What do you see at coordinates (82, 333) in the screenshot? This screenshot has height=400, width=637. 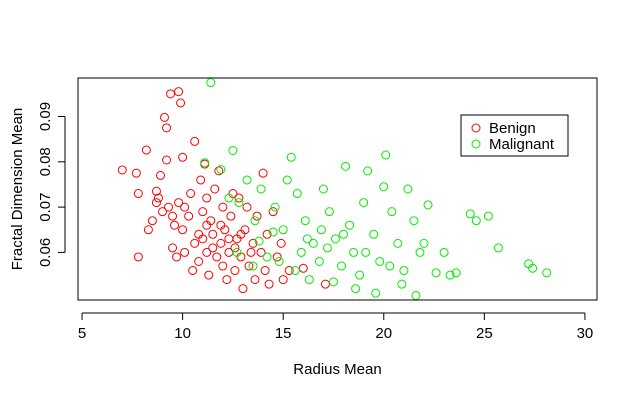 I see `x-tick-label: 5` at bounding box center [82, 333].